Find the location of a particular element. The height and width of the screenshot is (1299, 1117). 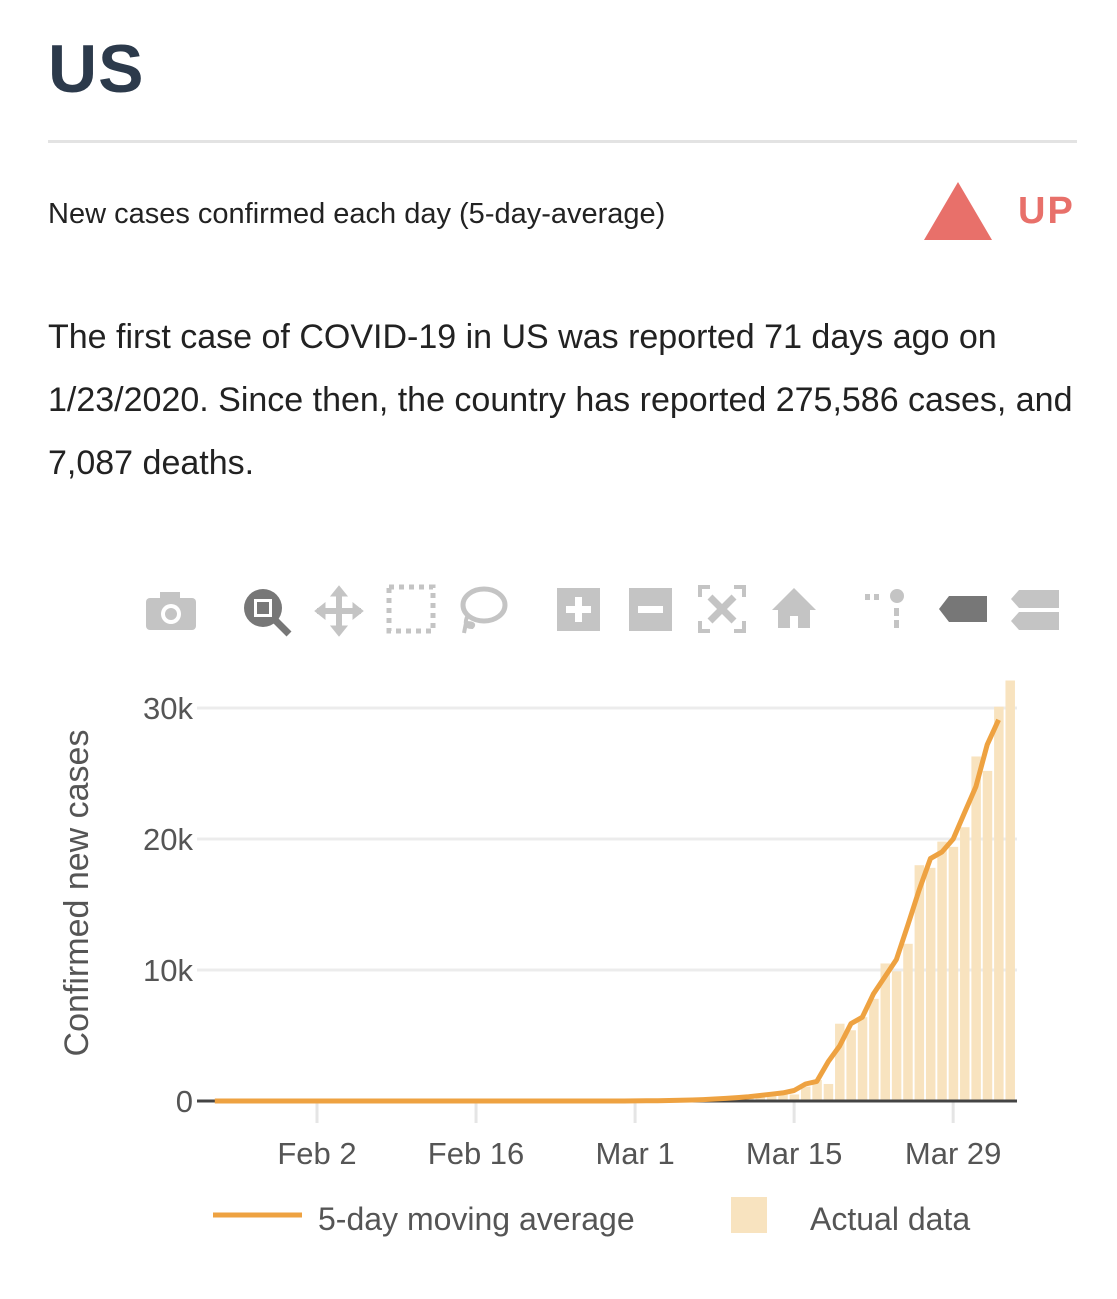

x-tick-label: Mar 29 is located at coordinates (953, 1153).